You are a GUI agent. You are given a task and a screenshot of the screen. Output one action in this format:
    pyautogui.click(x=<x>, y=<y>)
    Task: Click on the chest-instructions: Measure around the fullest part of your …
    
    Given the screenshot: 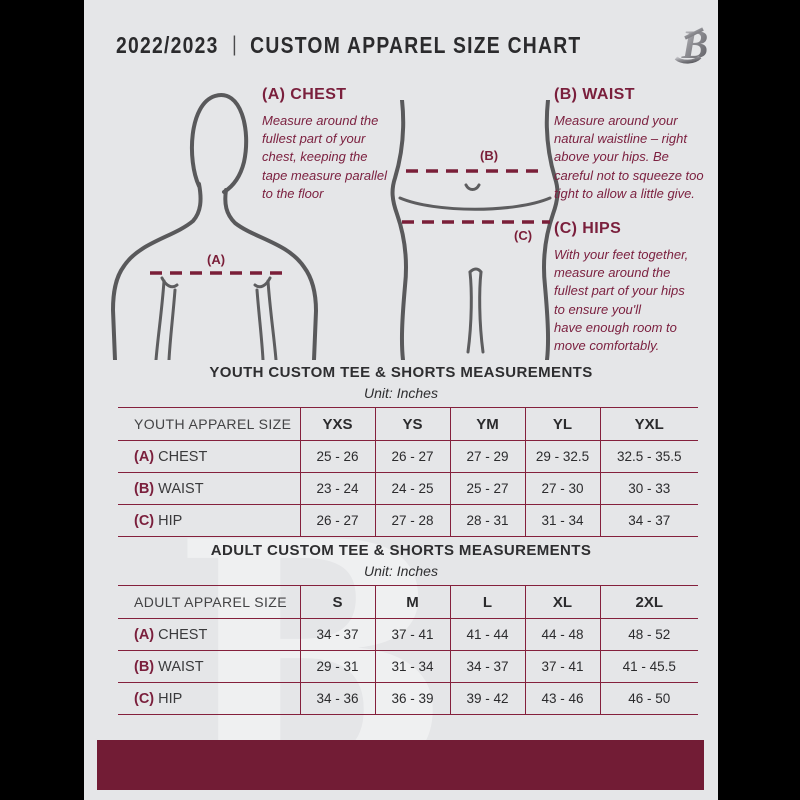 What is the action you would take?
    pyautogui.click(x=325, y=157)
    